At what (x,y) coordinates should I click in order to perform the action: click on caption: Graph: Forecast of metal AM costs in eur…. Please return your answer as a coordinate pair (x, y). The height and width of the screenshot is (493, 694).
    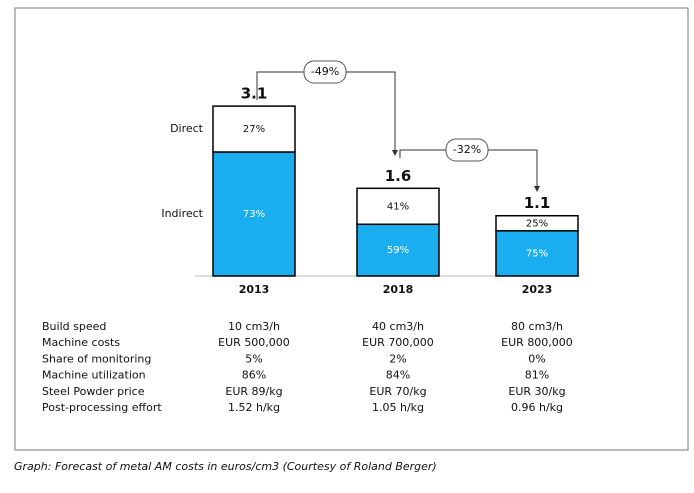
    Looking at the image, I should click on (225, 466).